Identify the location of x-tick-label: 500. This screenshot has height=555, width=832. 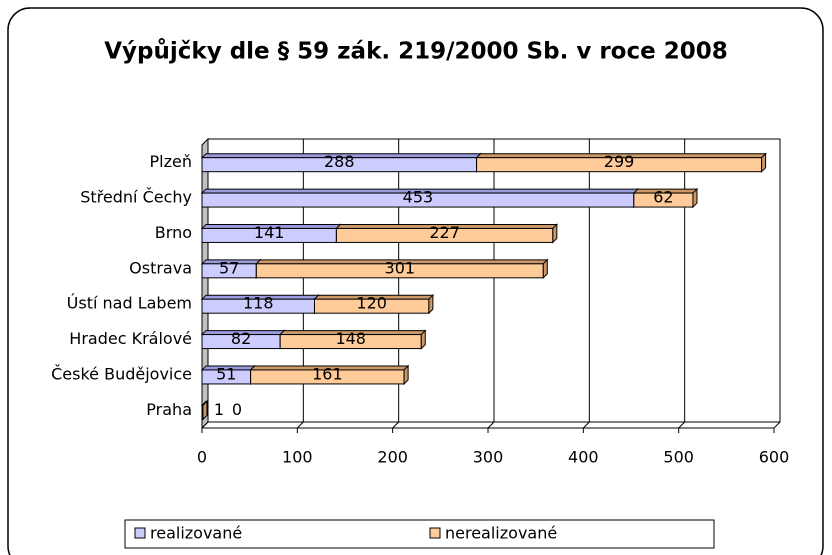
(678, 457).